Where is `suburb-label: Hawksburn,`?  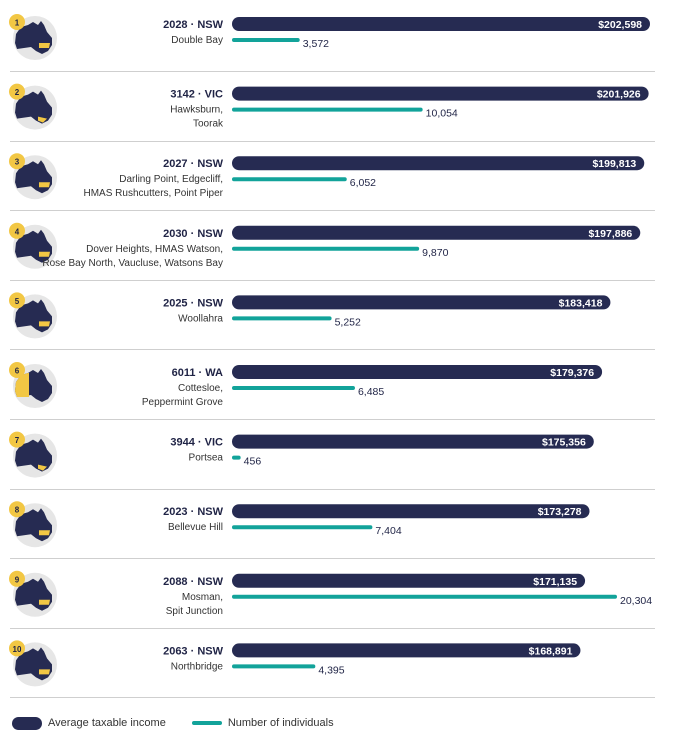
suburb-label: Hawksburn, is located at coordinates (196, 110).